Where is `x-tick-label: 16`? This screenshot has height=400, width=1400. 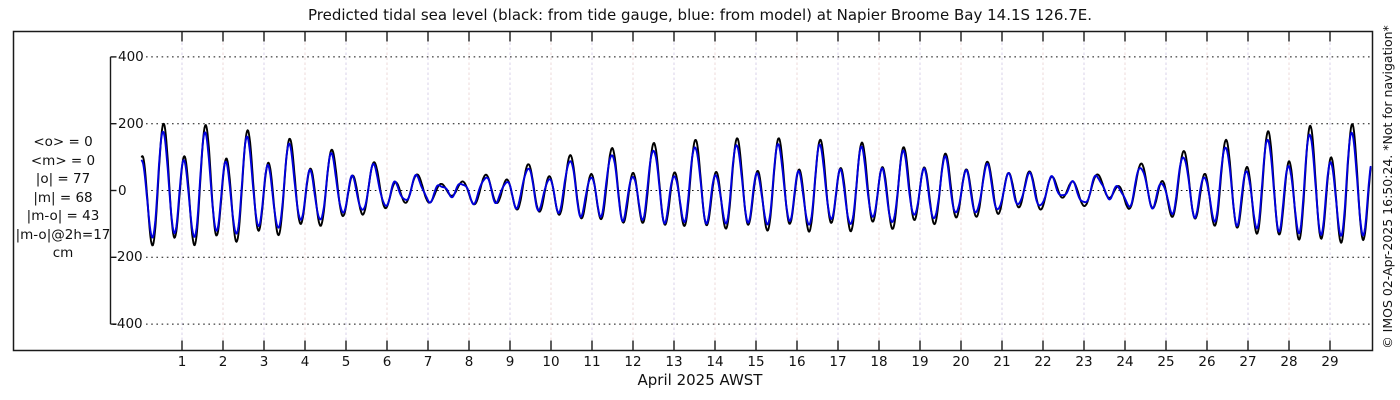 x-tick-label: 16 is located at coordinates (797, 362).